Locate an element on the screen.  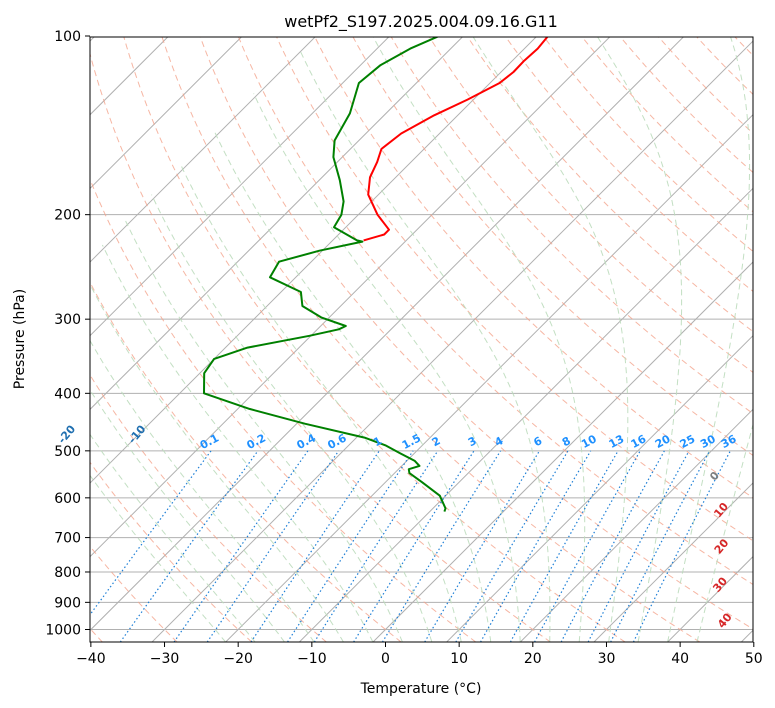
mixing-ratio-label: 25 is located at coordinates (688, 441).